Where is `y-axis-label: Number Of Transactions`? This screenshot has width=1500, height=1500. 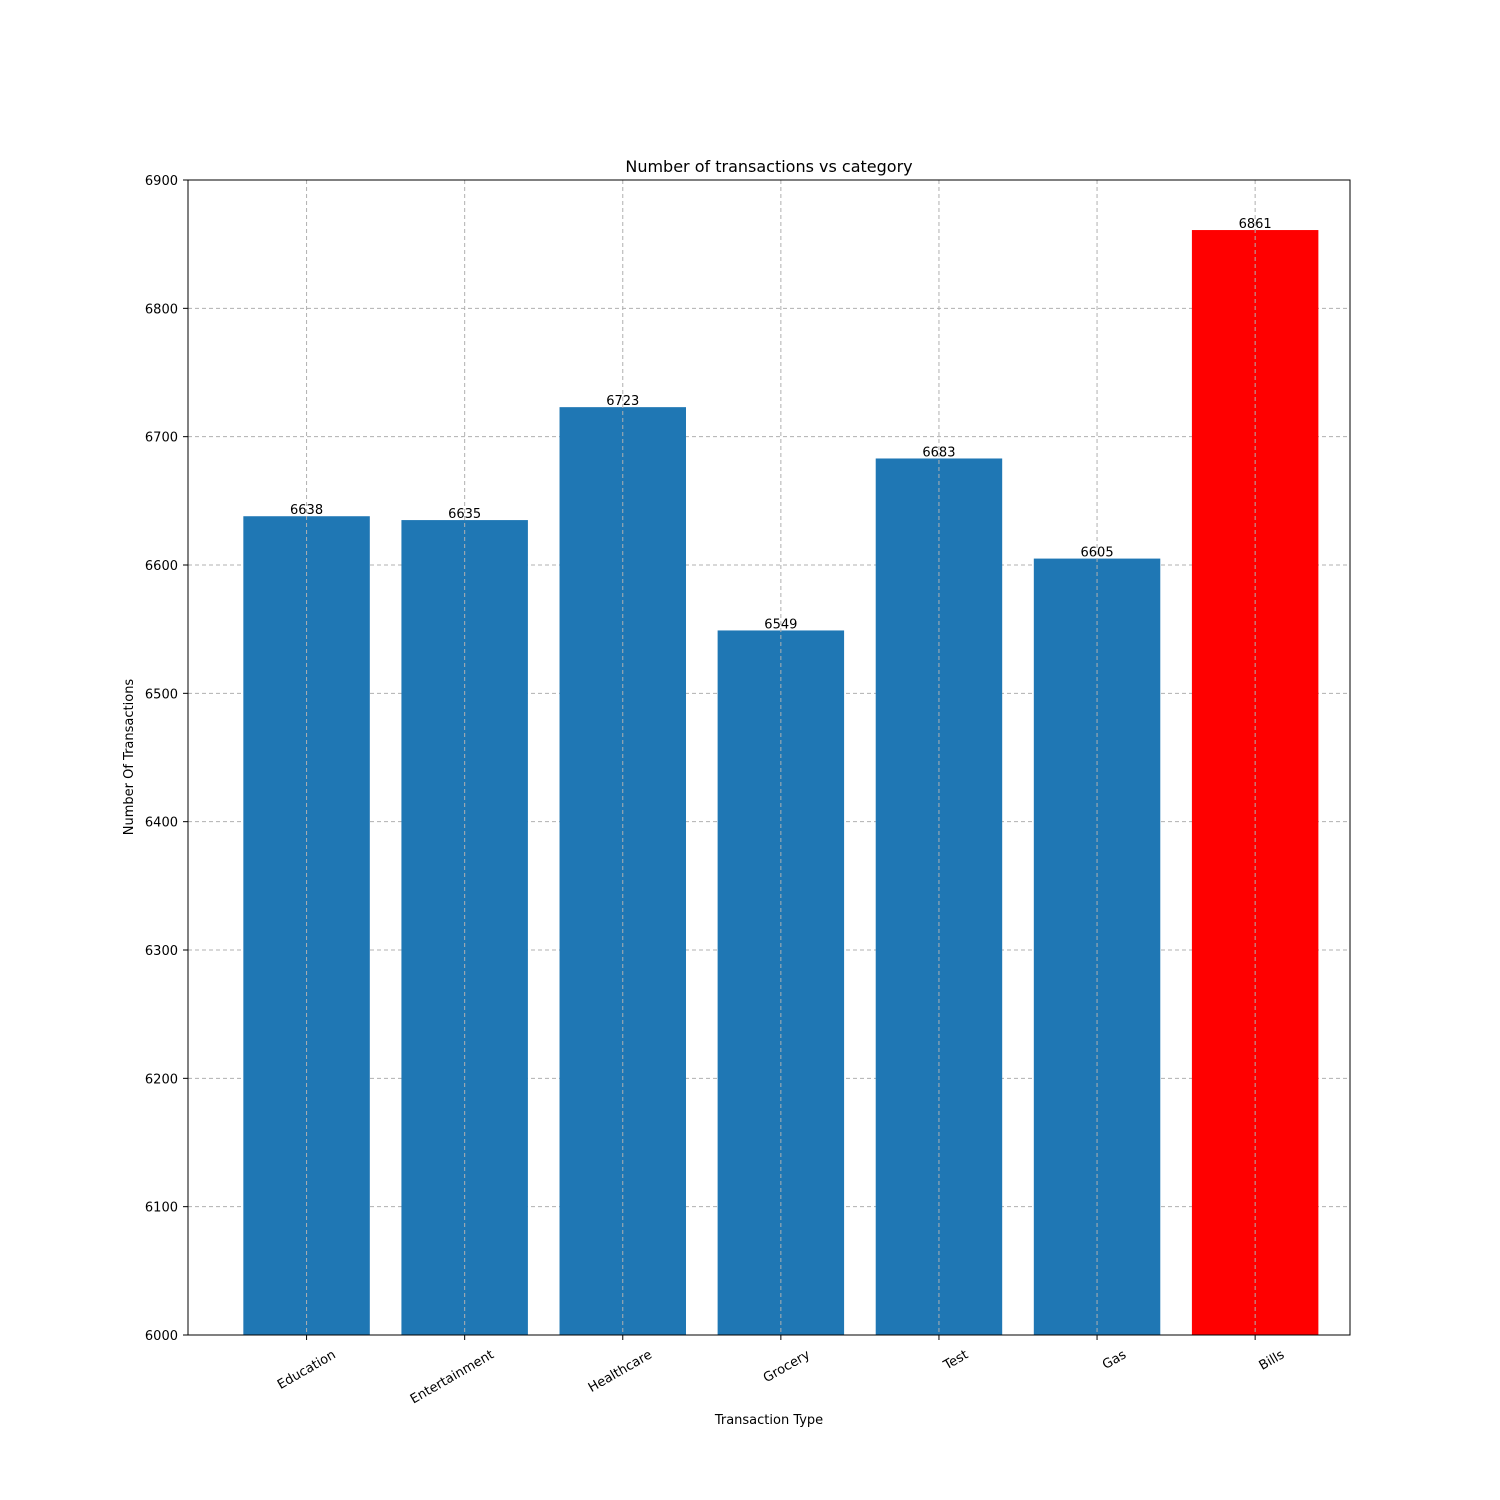 y-axis-label: Number Of Transactions is located at coordinates (129, 757).